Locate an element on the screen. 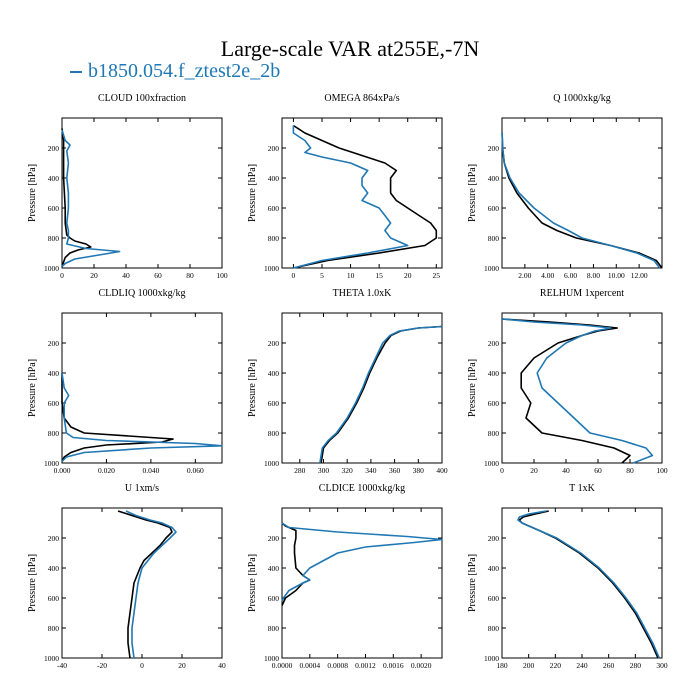 This screenshot has height=700, width=700. x-tick-label: 12.00 is located at coordinates (639, 275).